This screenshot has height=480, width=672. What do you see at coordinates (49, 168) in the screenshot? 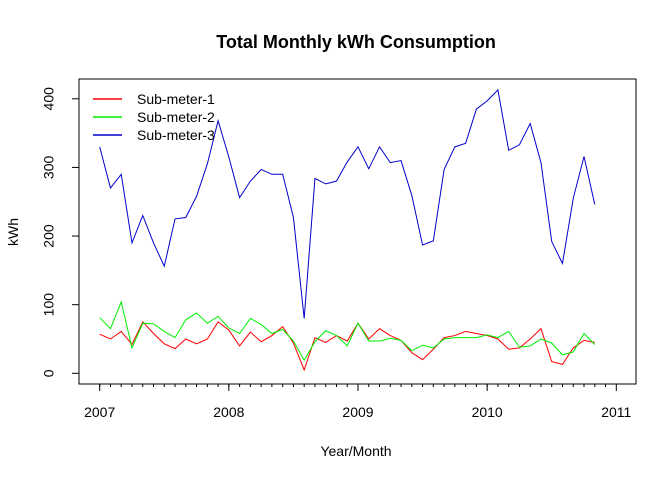
I see `y-tick-label: 300` at bounding box center [49, 168].